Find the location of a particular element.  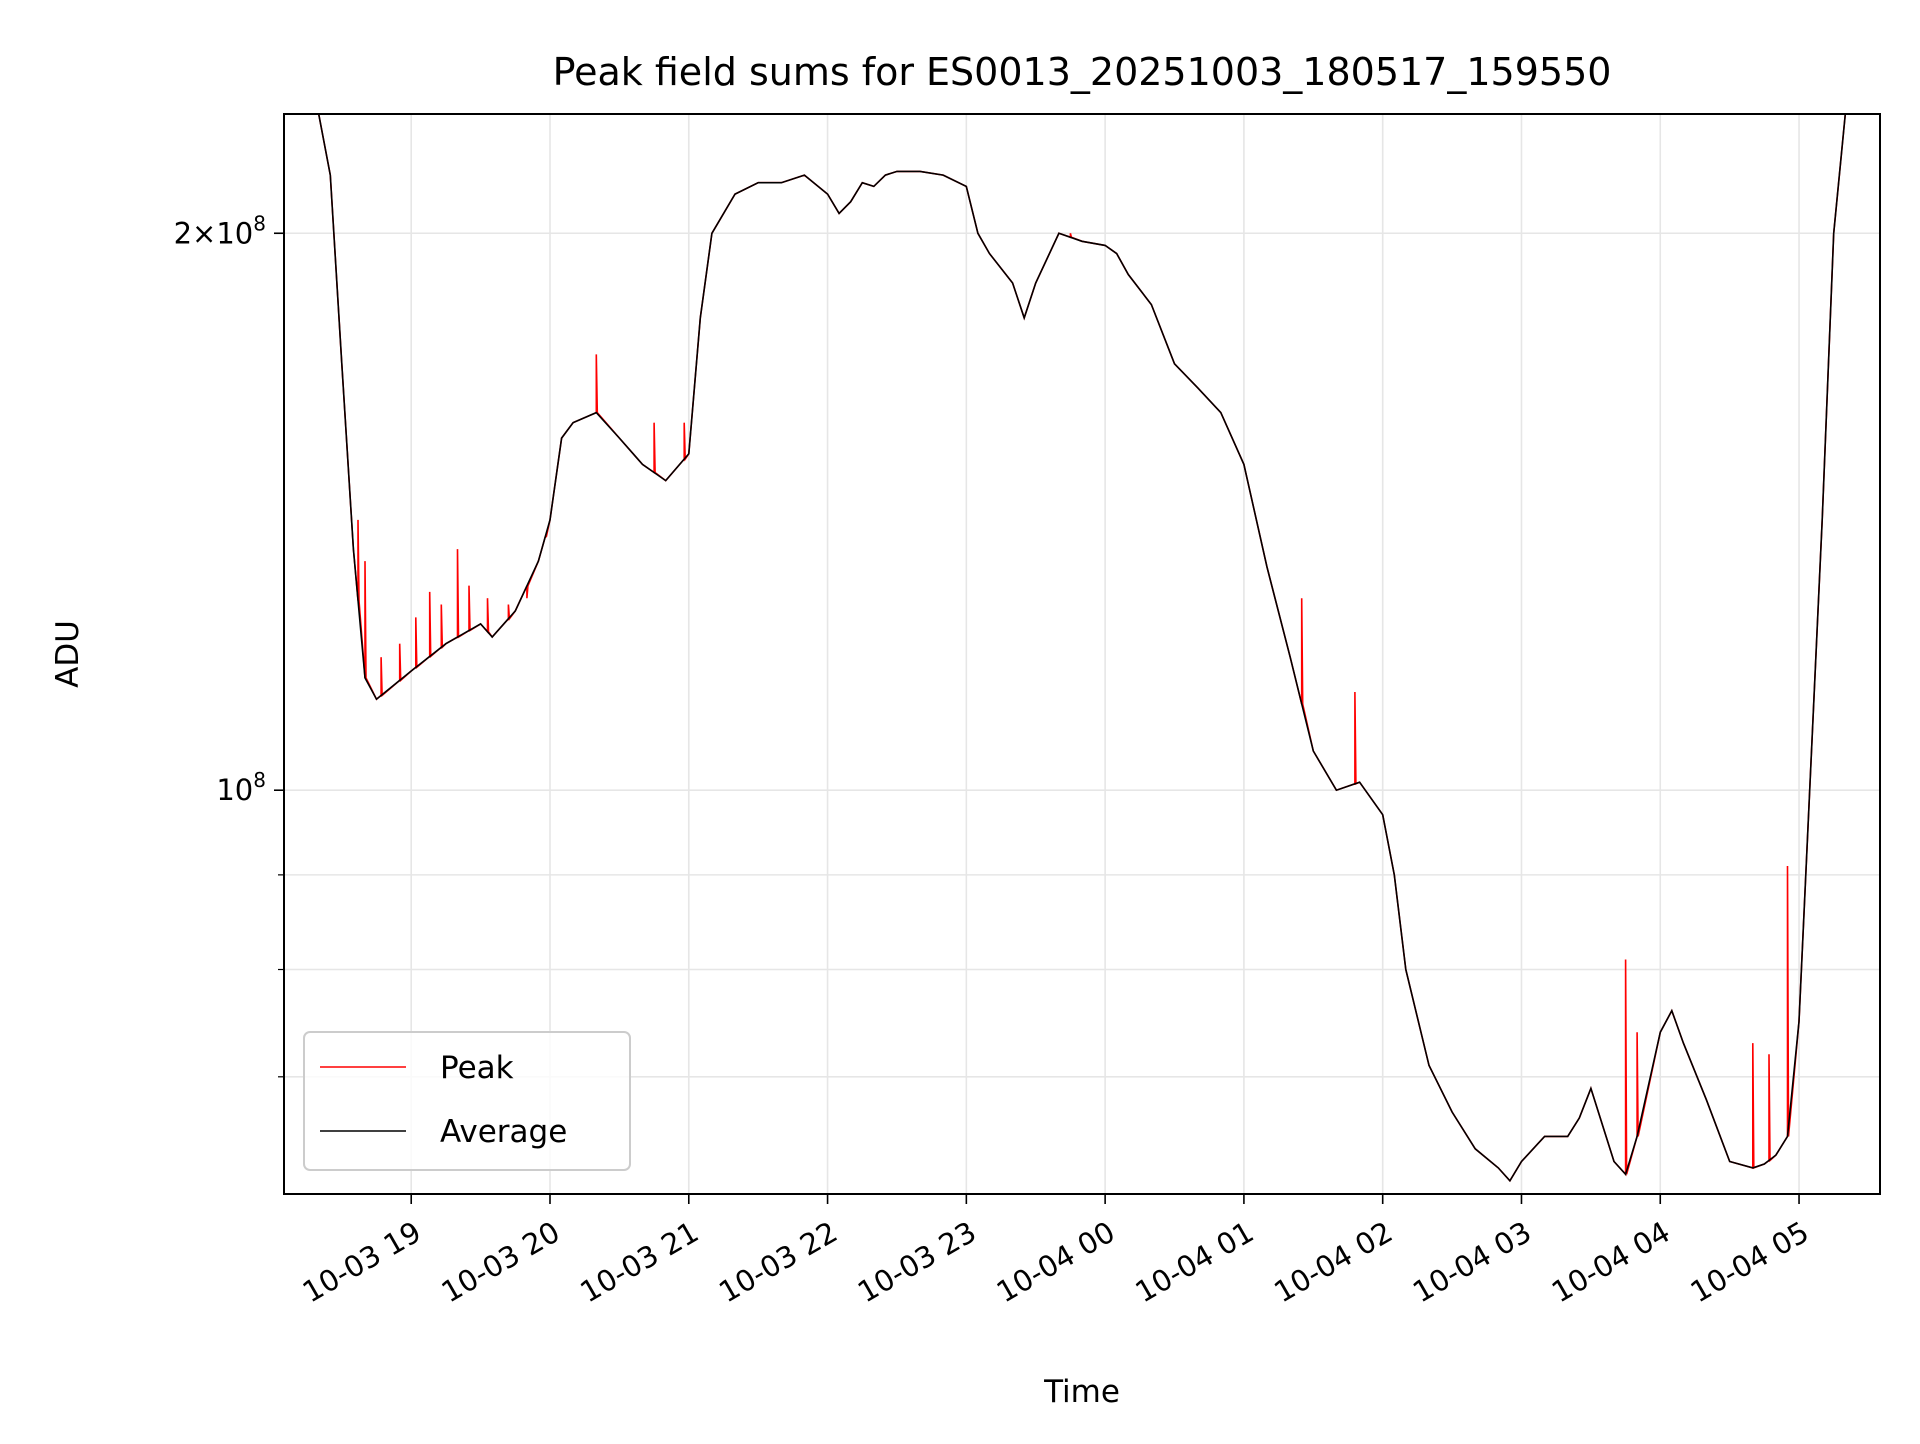

y-tick-label: 108 is located at coordinates (241, 787).